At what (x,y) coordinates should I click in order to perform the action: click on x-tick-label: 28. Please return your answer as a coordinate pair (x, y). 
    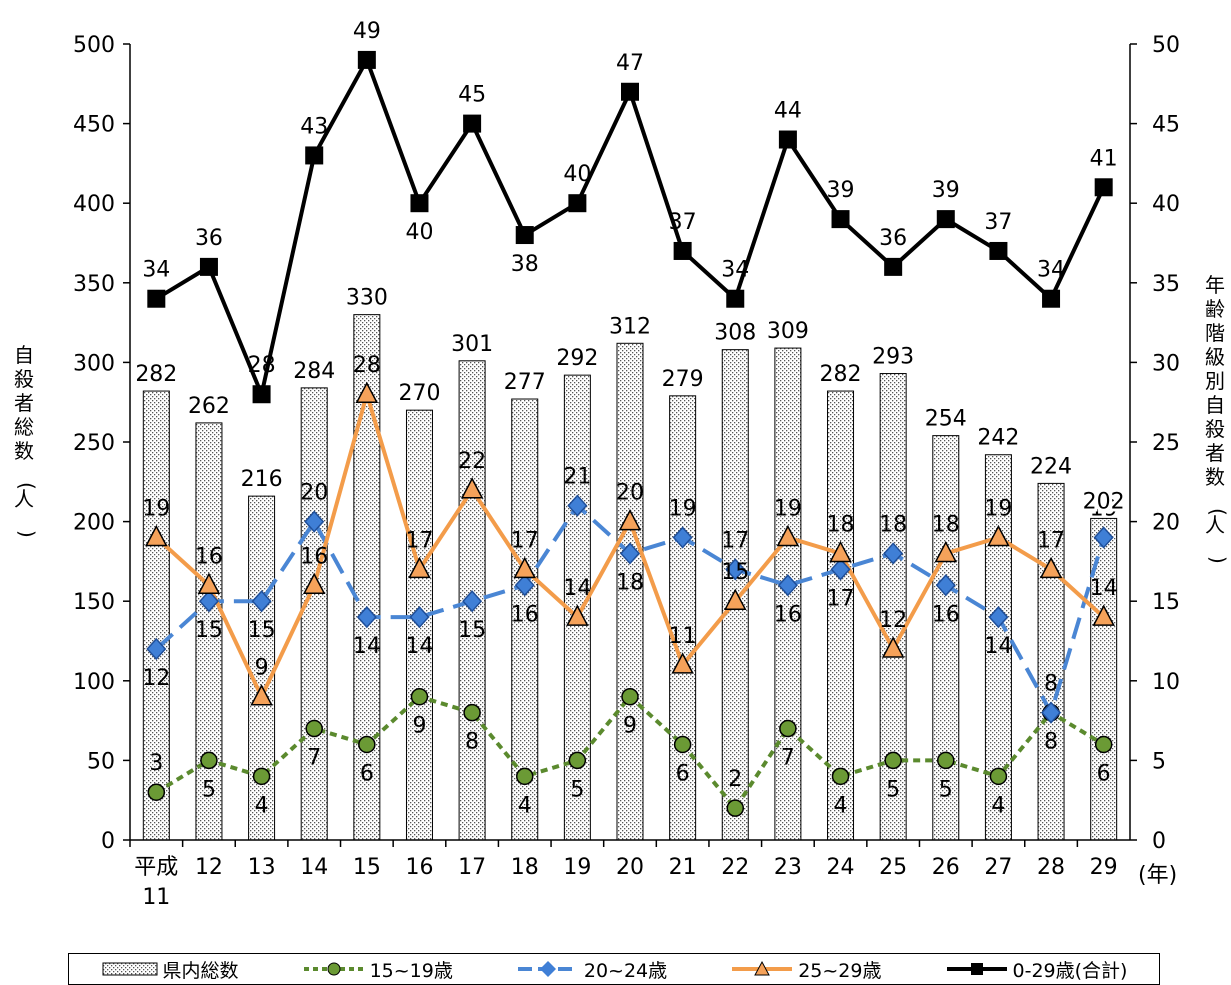
    Looking at the image, I should click on (1051, 867).